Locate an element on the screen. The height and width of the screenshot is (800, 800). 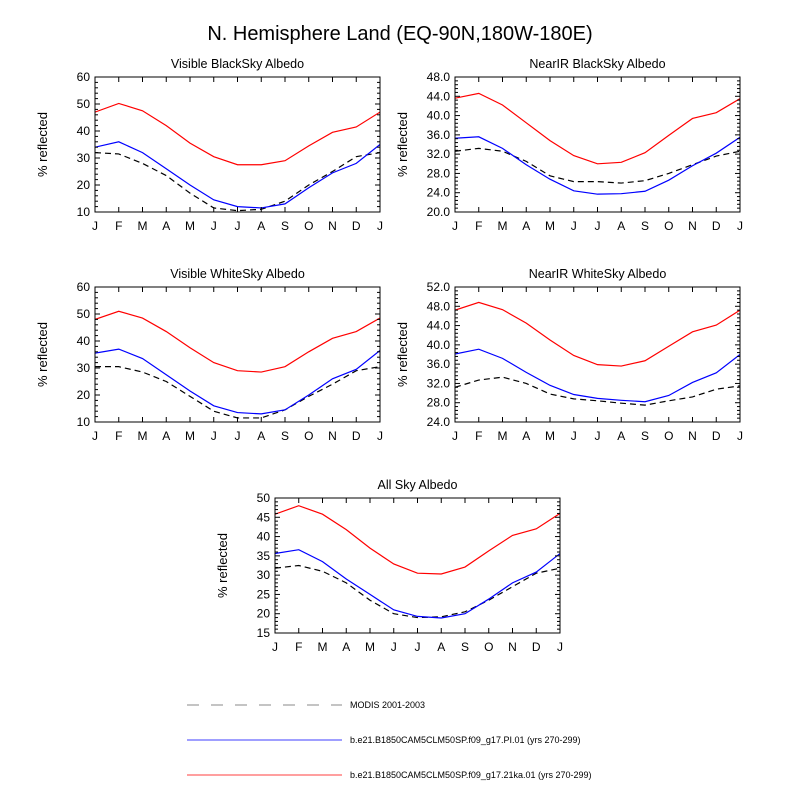
y-tick-label: 52.0 is located at coordinates (439, 287).